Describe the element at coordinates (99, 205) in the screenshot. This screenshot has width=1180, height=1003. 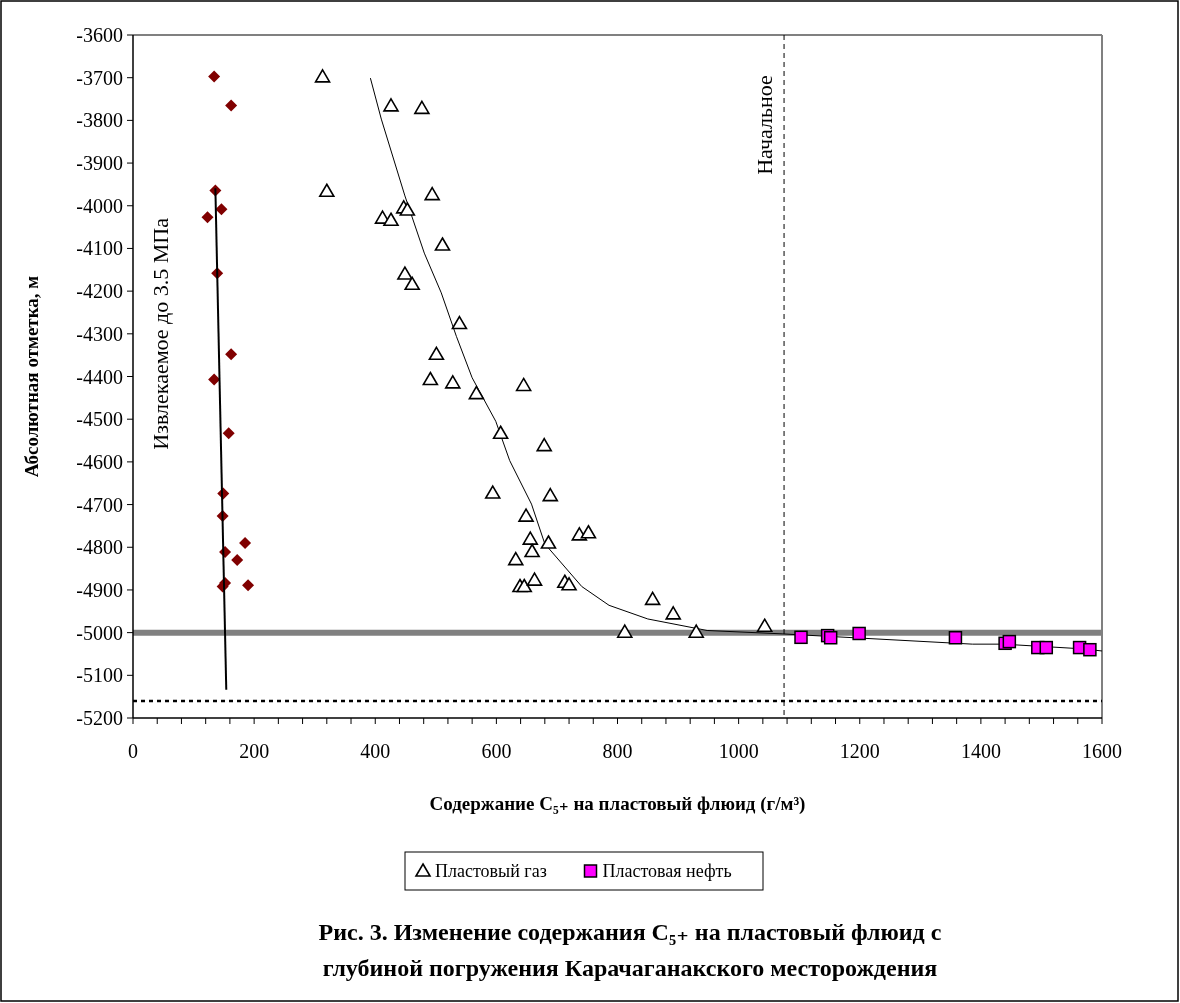
I see `y-tick-label: -4000` at that location.